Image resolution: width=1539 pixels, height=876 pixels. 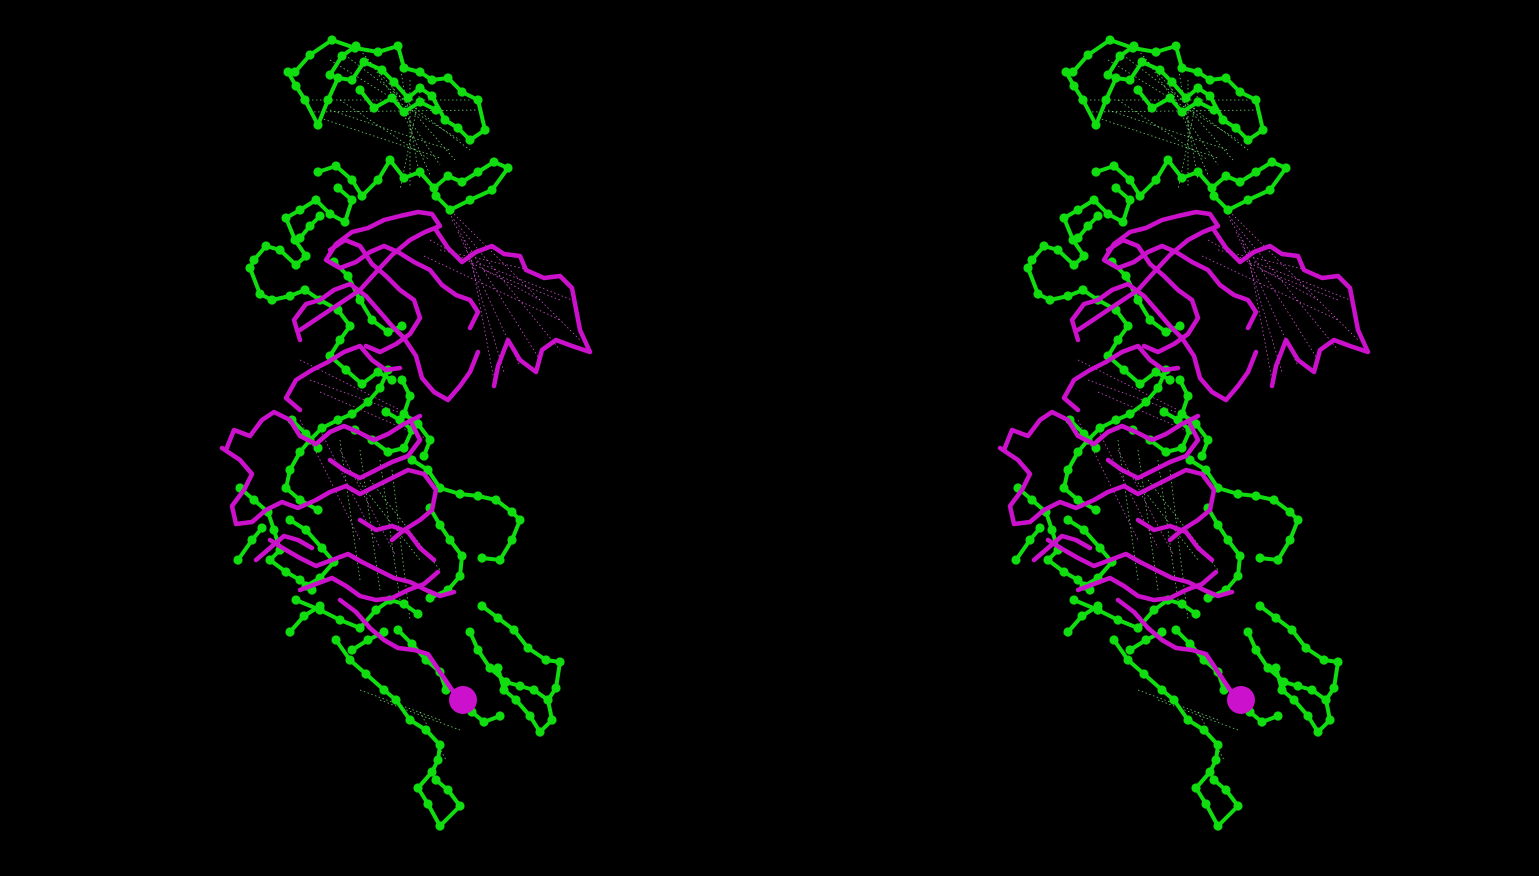 What do you see at coordinates (463, 700) in the screenshot?
I see `terminal-sphere` at bounding box center [463, 700].